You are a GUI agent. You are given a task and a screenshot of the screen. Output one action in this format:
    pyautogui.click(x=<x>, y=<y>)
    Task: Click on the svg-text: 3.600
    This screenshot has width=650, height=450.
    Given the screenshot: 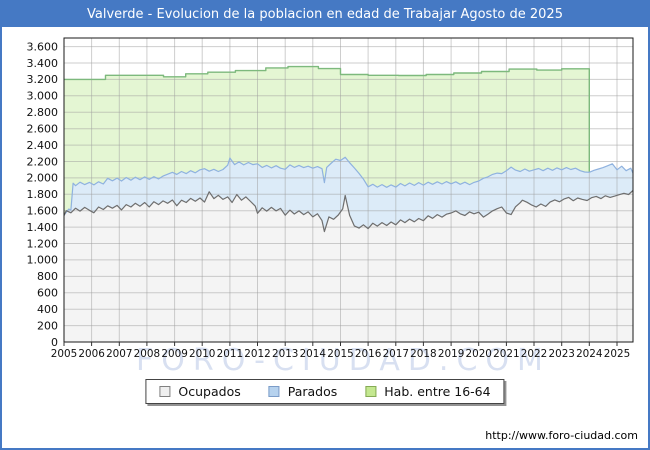 What is the action you would take?
    pyautogui.click(x=43, y=46)
    